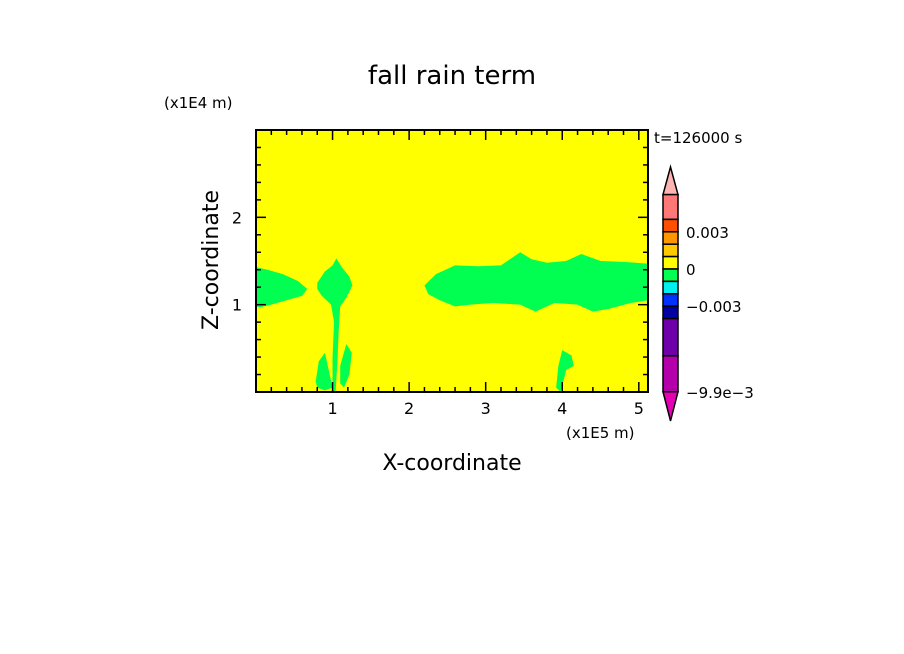  What do you see at coordinates (452, 76) in the screenshot?
I see `chart-title: fall rain term` at bounding box center [452, 76].